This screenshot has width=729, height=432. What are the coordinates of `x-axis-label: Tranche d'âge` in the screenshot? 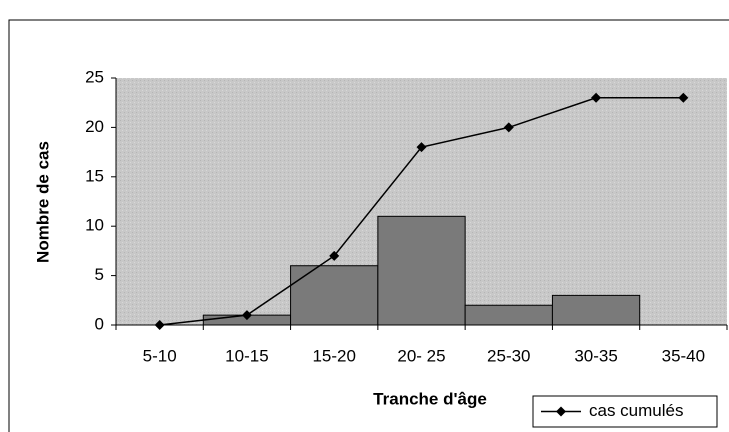 It's located at (430, 398).